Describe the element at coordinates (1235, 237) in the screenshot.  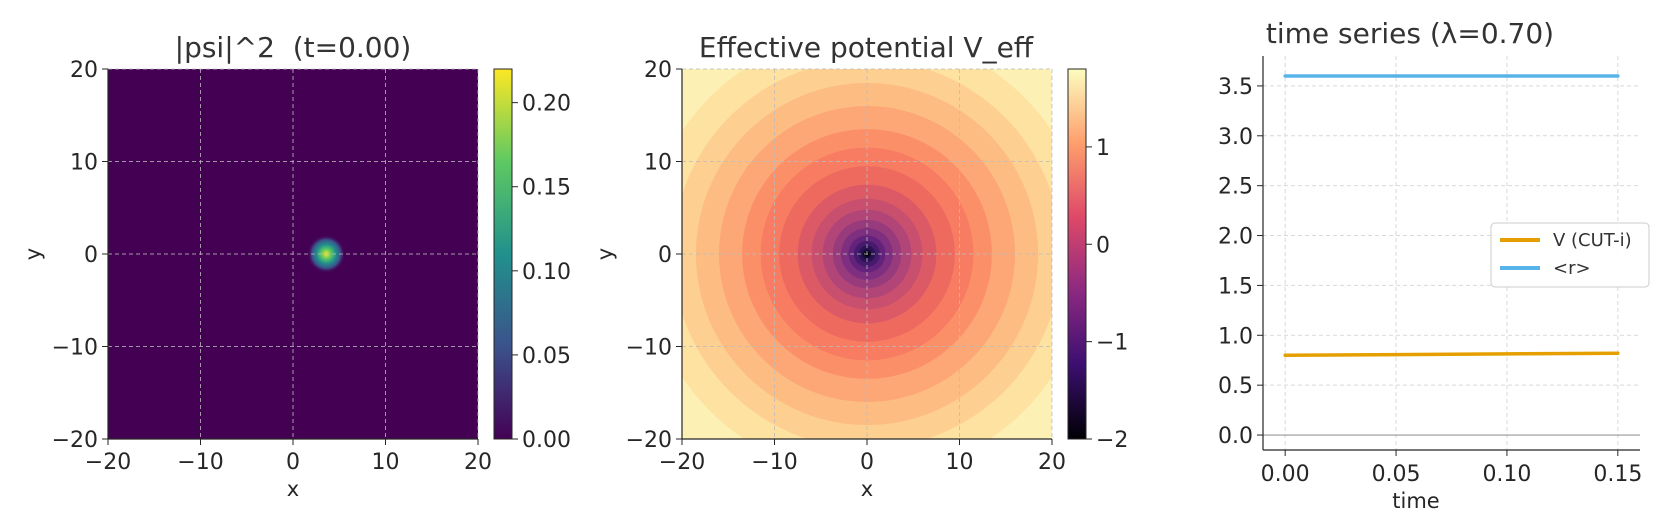
I see `y-tick-label: 2.0` at that location.